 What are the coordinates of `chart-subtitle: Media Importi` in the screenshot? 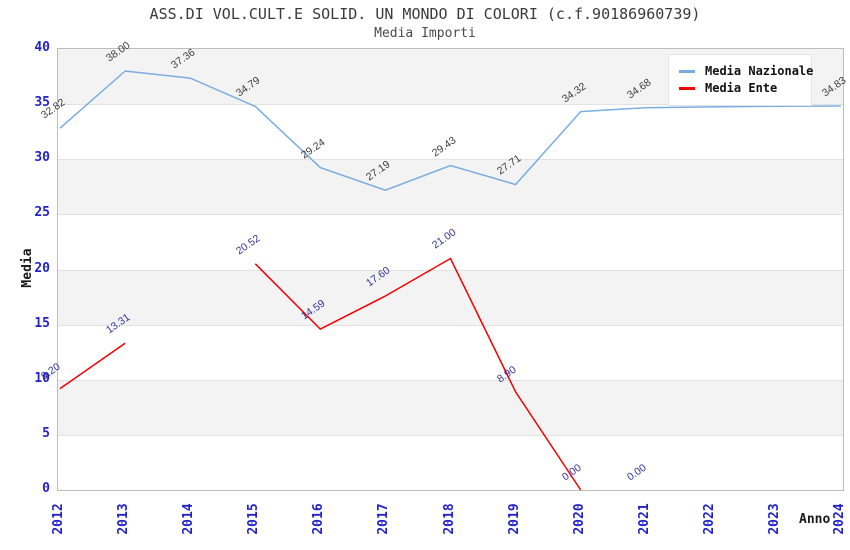 It's located at (425, 33).